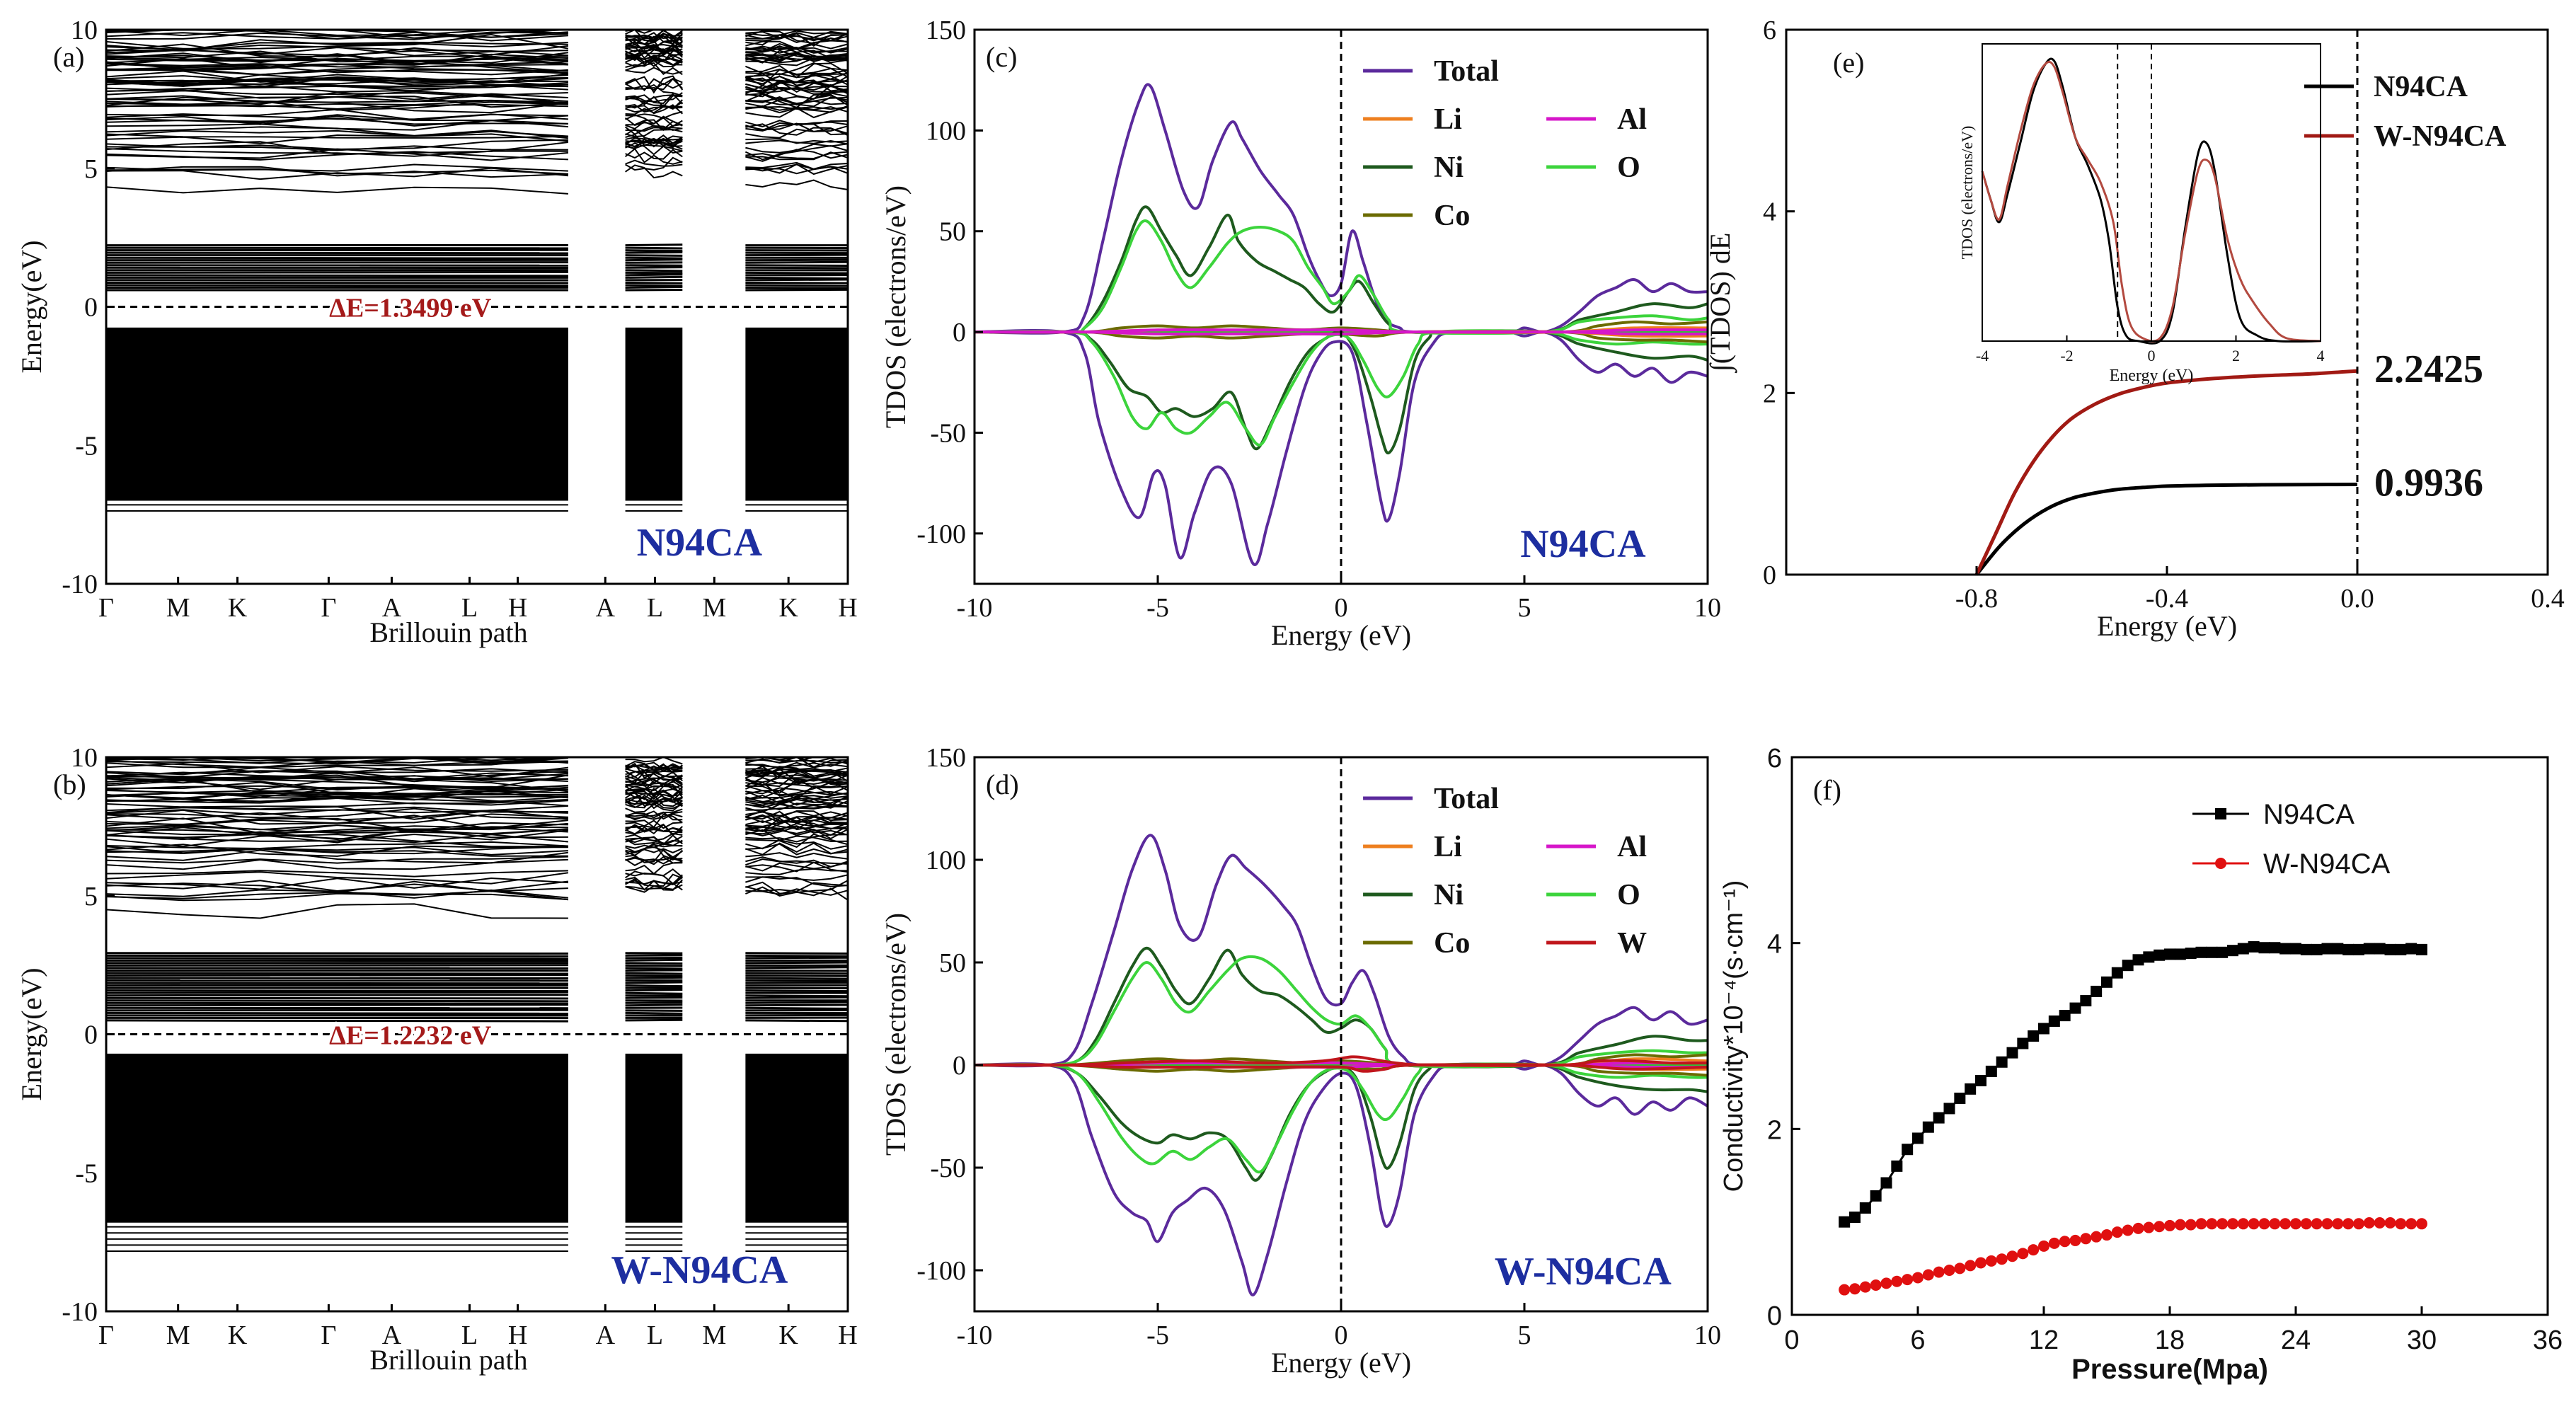 The image size is (2576, 1421). What do you see at coordinates (797, 1138) in the screenshot?
I see `valence-band-block` at bounding box center [797, 1138].